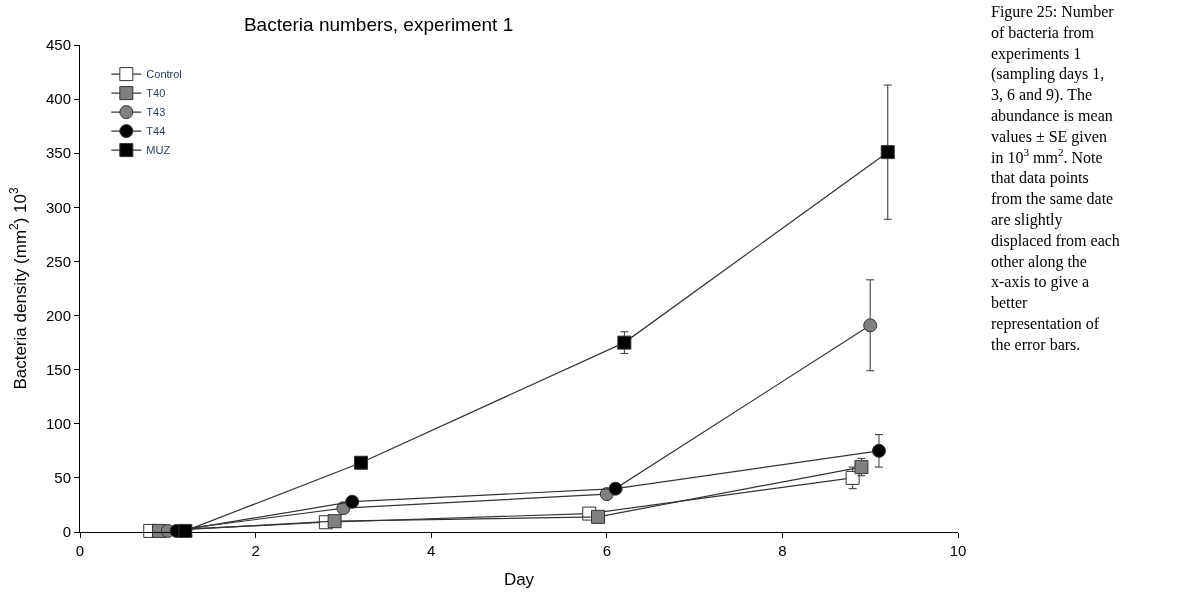 The image size is (1183, 598). Describe the element at coordinates (58, 153) in the screenshot. I see `y-tick-label: 350` at that location.